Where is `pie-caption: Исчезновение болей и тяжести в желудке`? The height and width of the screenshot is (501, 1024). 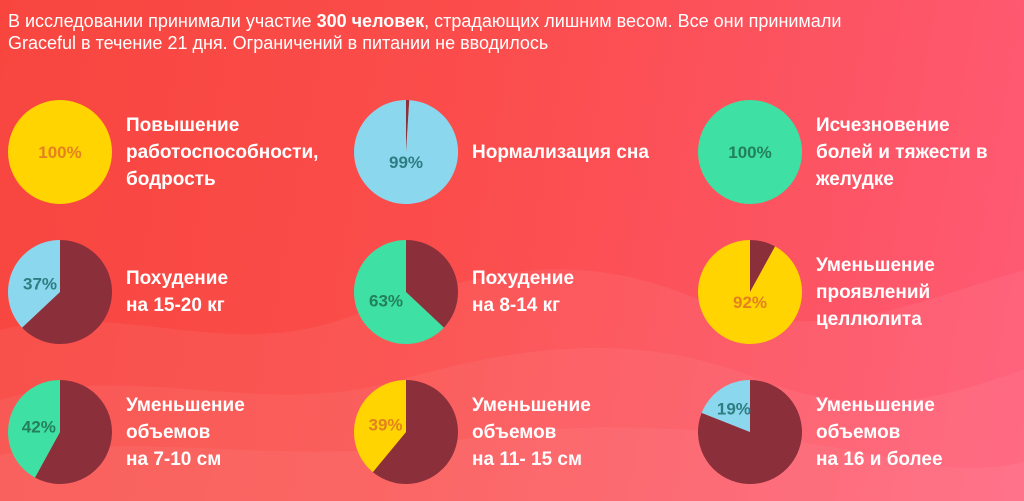 pie-caption: Исчезновение болей и тяжести в желудке is located at coordinates (920, 152).